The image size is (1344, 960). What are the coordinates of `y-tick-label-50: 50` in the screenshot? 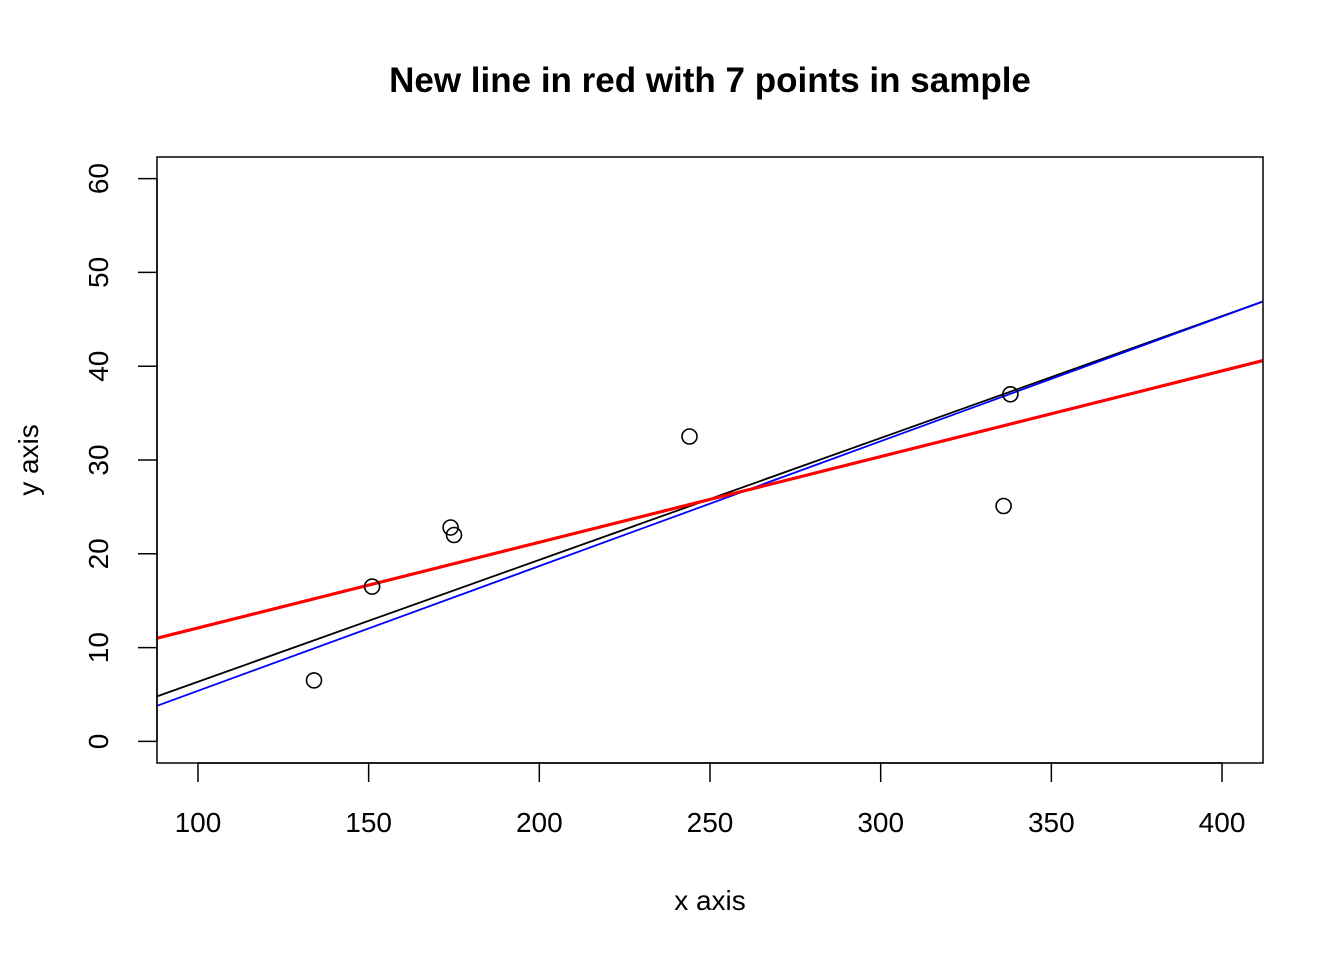 It's located at (98, 272).